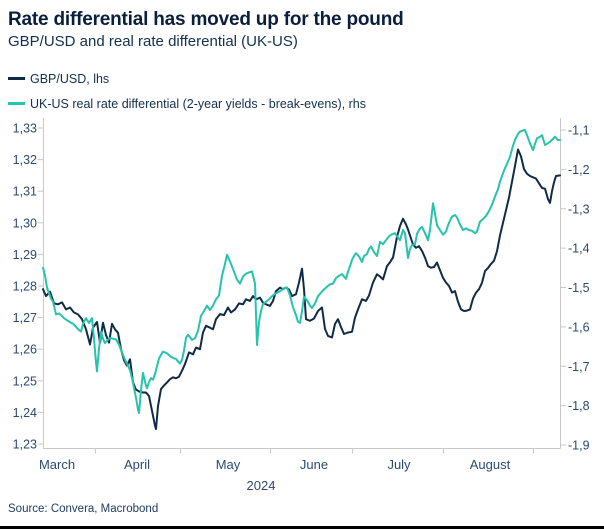  I want to click on y-axis-left-tick-label: 1,31, so click(25, 192).